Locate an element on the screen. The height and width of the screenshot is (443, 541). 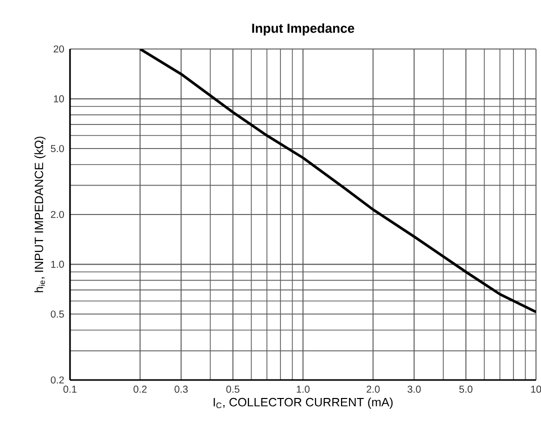
y-tick-label: 0.2 is located at coordinates (57, 380).